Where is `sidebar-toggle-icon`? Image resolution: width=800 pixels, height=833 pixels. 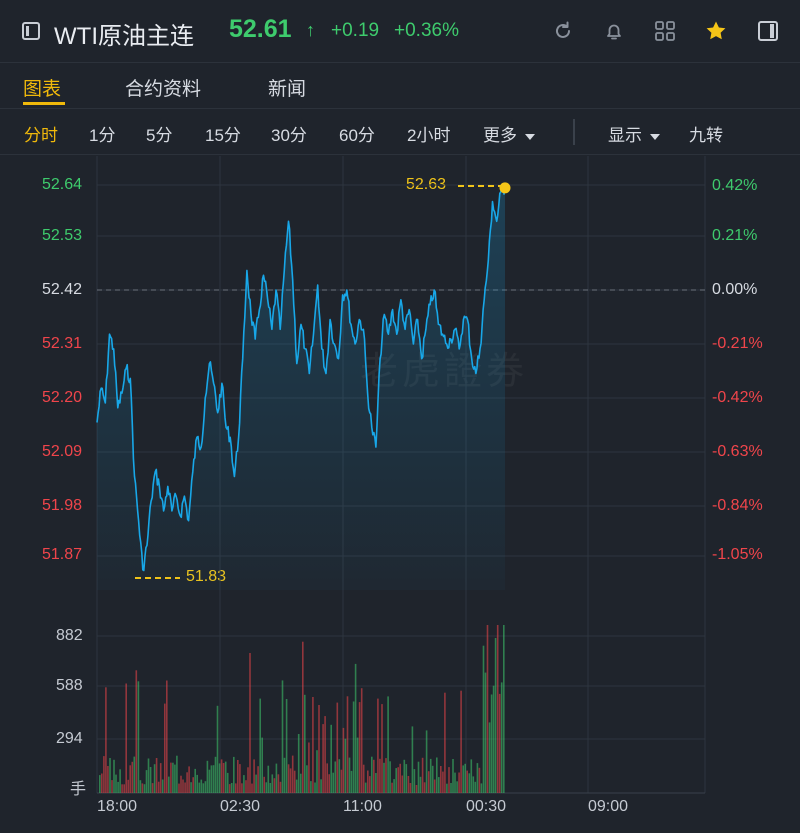
sidebar-toggle-icon is located at coordinates (31, 31).